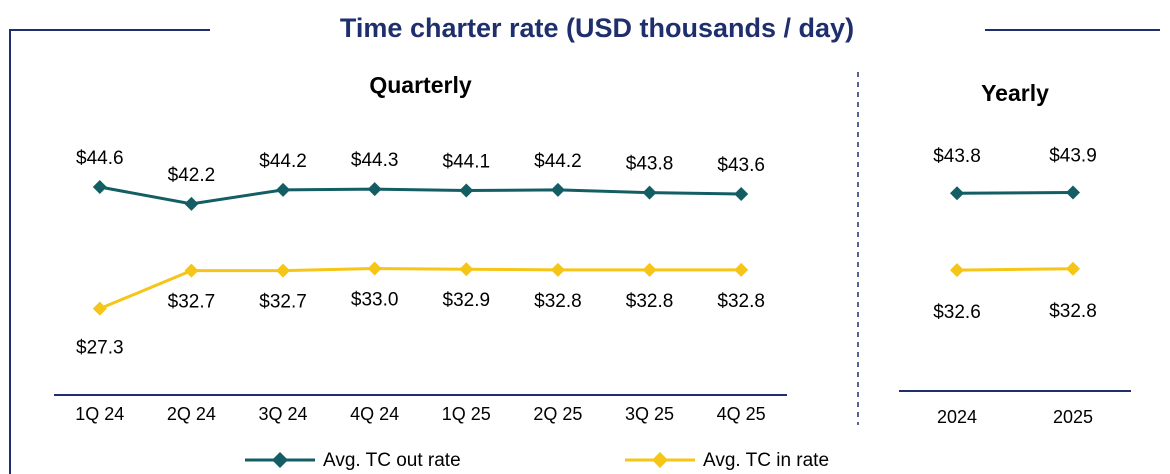  I want to click on legend-label: Avg. TC in rate, so click(766, 460).